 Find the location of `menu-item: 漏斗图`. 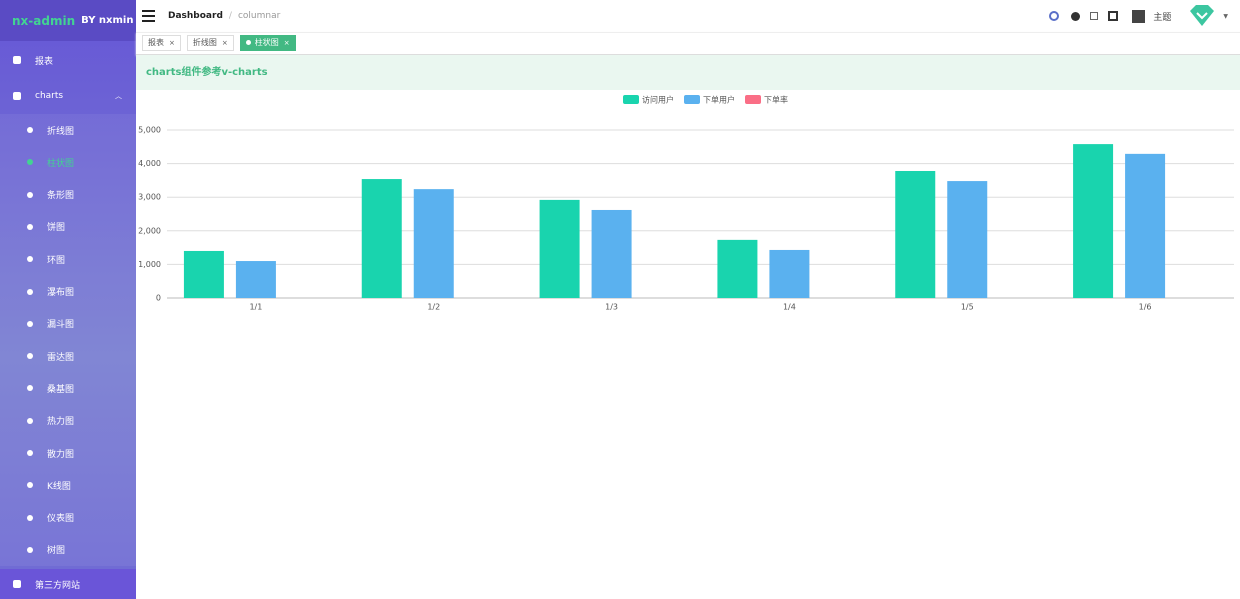

menu-item: 漏斗图 is located at coordinates (68, 324).